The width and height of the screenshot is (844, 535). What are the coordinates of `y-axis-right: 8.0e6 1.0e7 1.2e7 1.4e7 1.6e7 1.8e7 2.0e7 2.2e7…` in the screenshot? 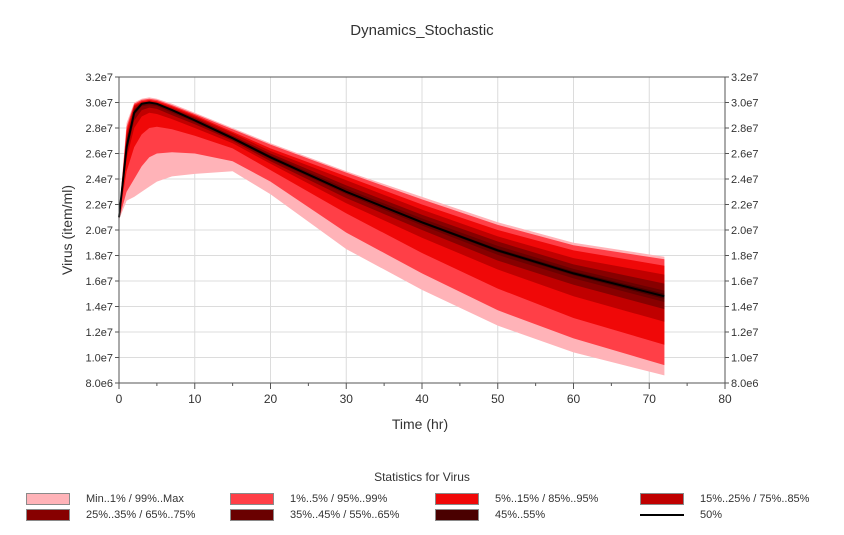 It's located at (742, 231).